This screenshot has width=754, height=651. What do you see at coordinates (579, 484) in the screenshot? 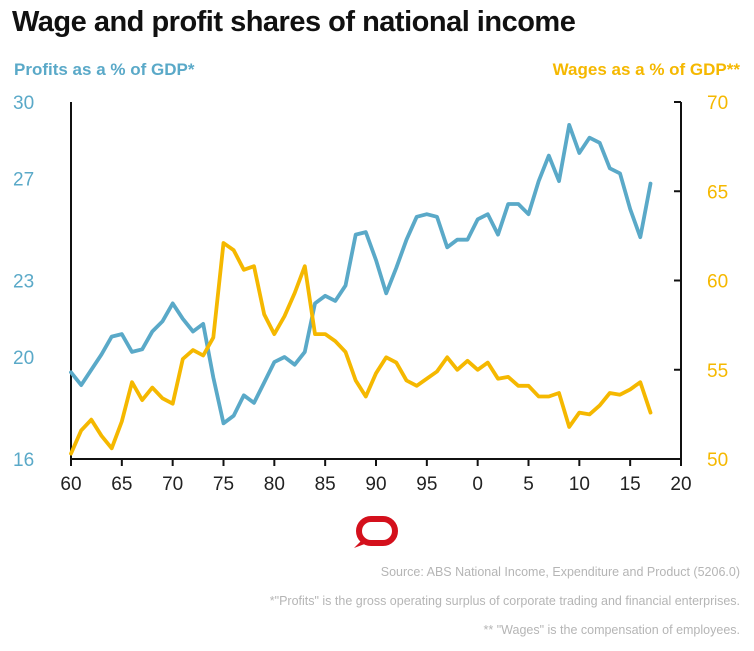
I see `x-tick-label: 10` at bounding box center [579, 484].